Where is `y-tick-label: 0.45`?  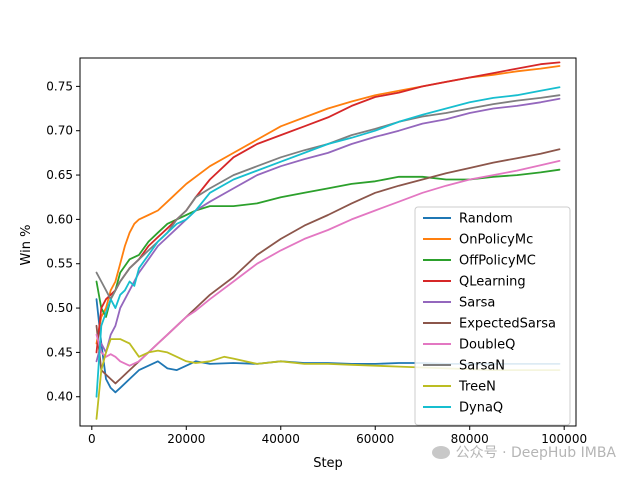 y-tick-label: 0.45 is located at coordinates (59, 352).